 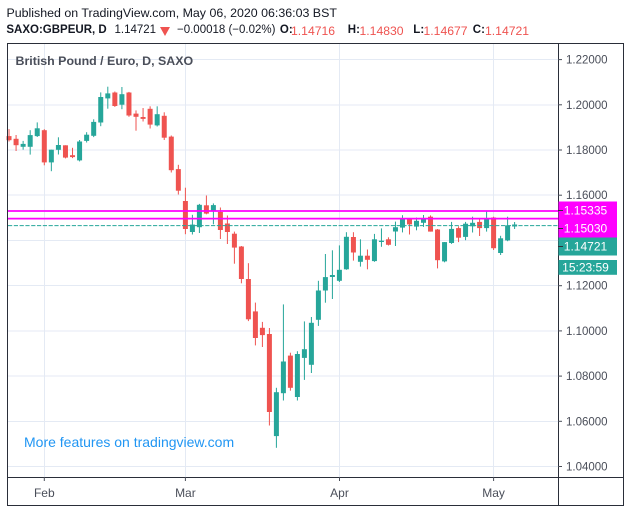 What do you see at coordinates (586, 229) in the screenshot?
I see `svg-text: 1.15030` at bounding box center [586, 229].